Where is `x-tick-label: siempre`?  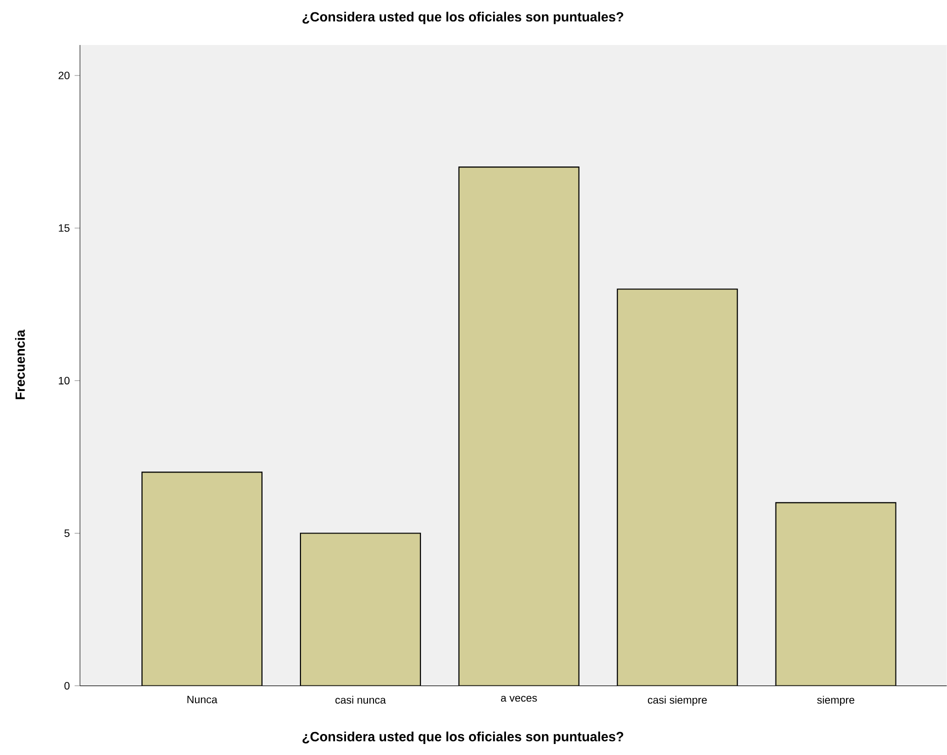
x-tick-label: siempre is located at coordinates (835, 701).